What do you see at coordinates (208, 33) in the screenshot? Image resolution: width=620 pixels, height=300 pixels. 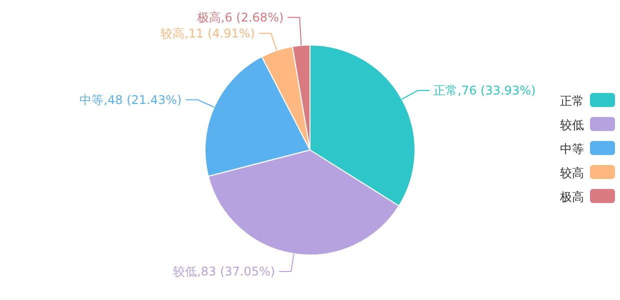 I see `category-label: 较高,11 (4.91%)` at bounding box center [208, 33].